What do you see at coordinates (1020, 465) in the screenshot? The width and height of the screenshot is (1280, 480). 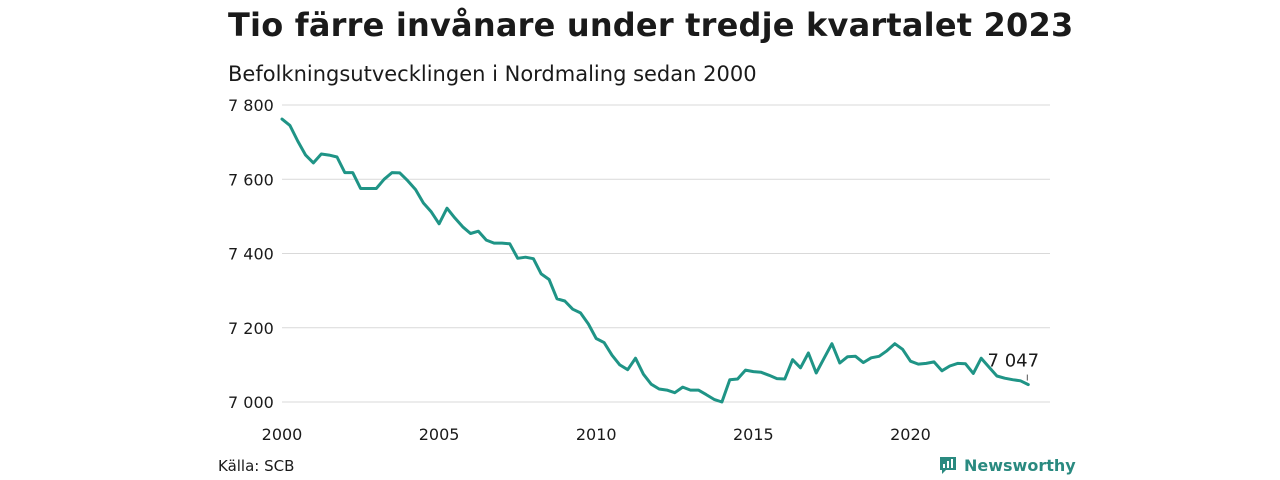 I see `brand-name: Newsworthy` at bounding box center [1020, 465].